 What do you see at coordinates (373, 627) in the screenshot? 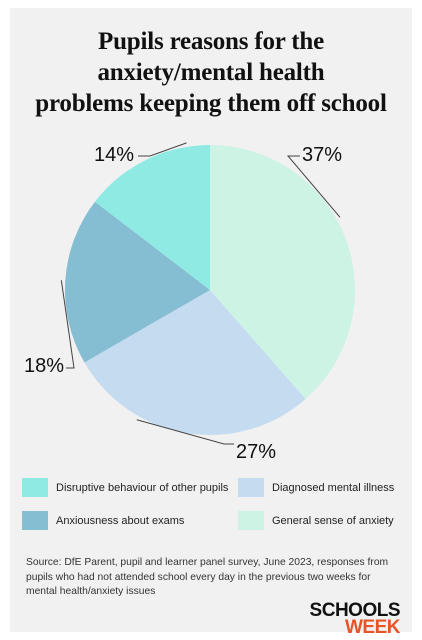
I see `brand-line-2: WEEK` at bounding box center [373, 627].